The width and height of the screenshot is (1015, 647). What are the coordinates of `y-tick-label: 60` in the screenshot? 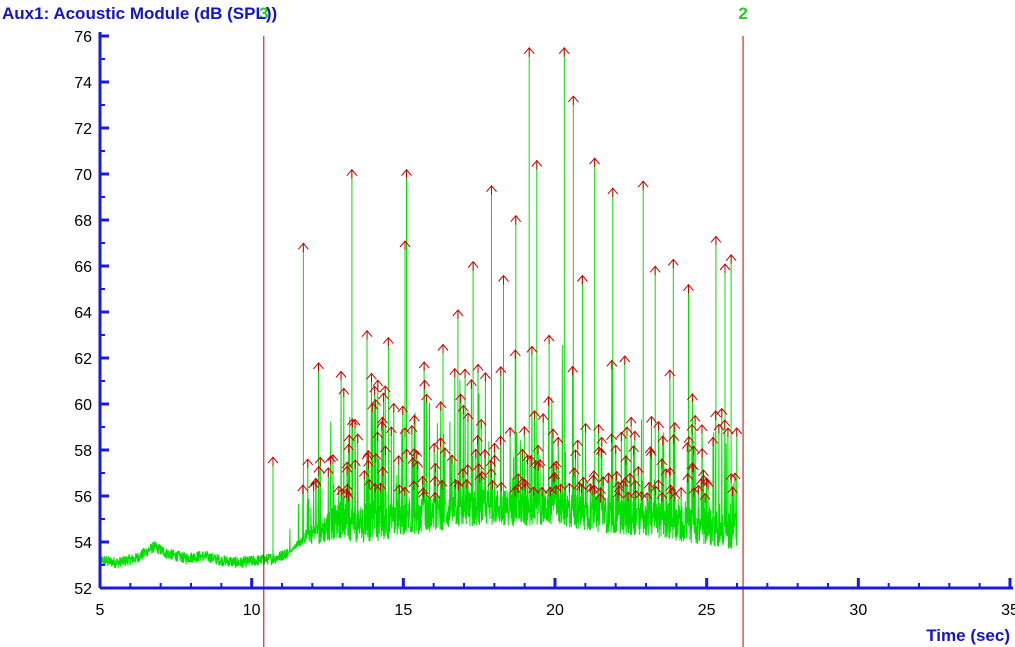 It's located at (83, 405).